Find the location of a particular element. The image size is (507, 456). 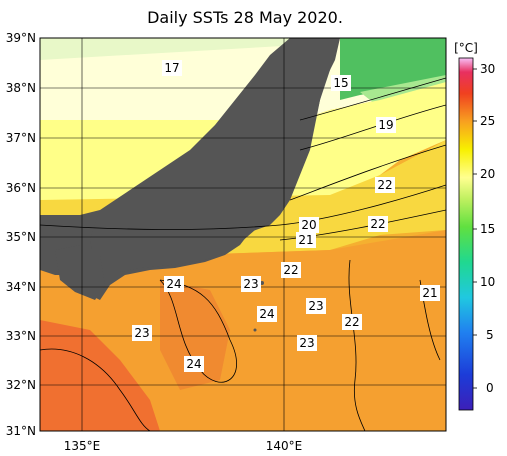

lat-label: 38°N is located at coordinates (21, 88).